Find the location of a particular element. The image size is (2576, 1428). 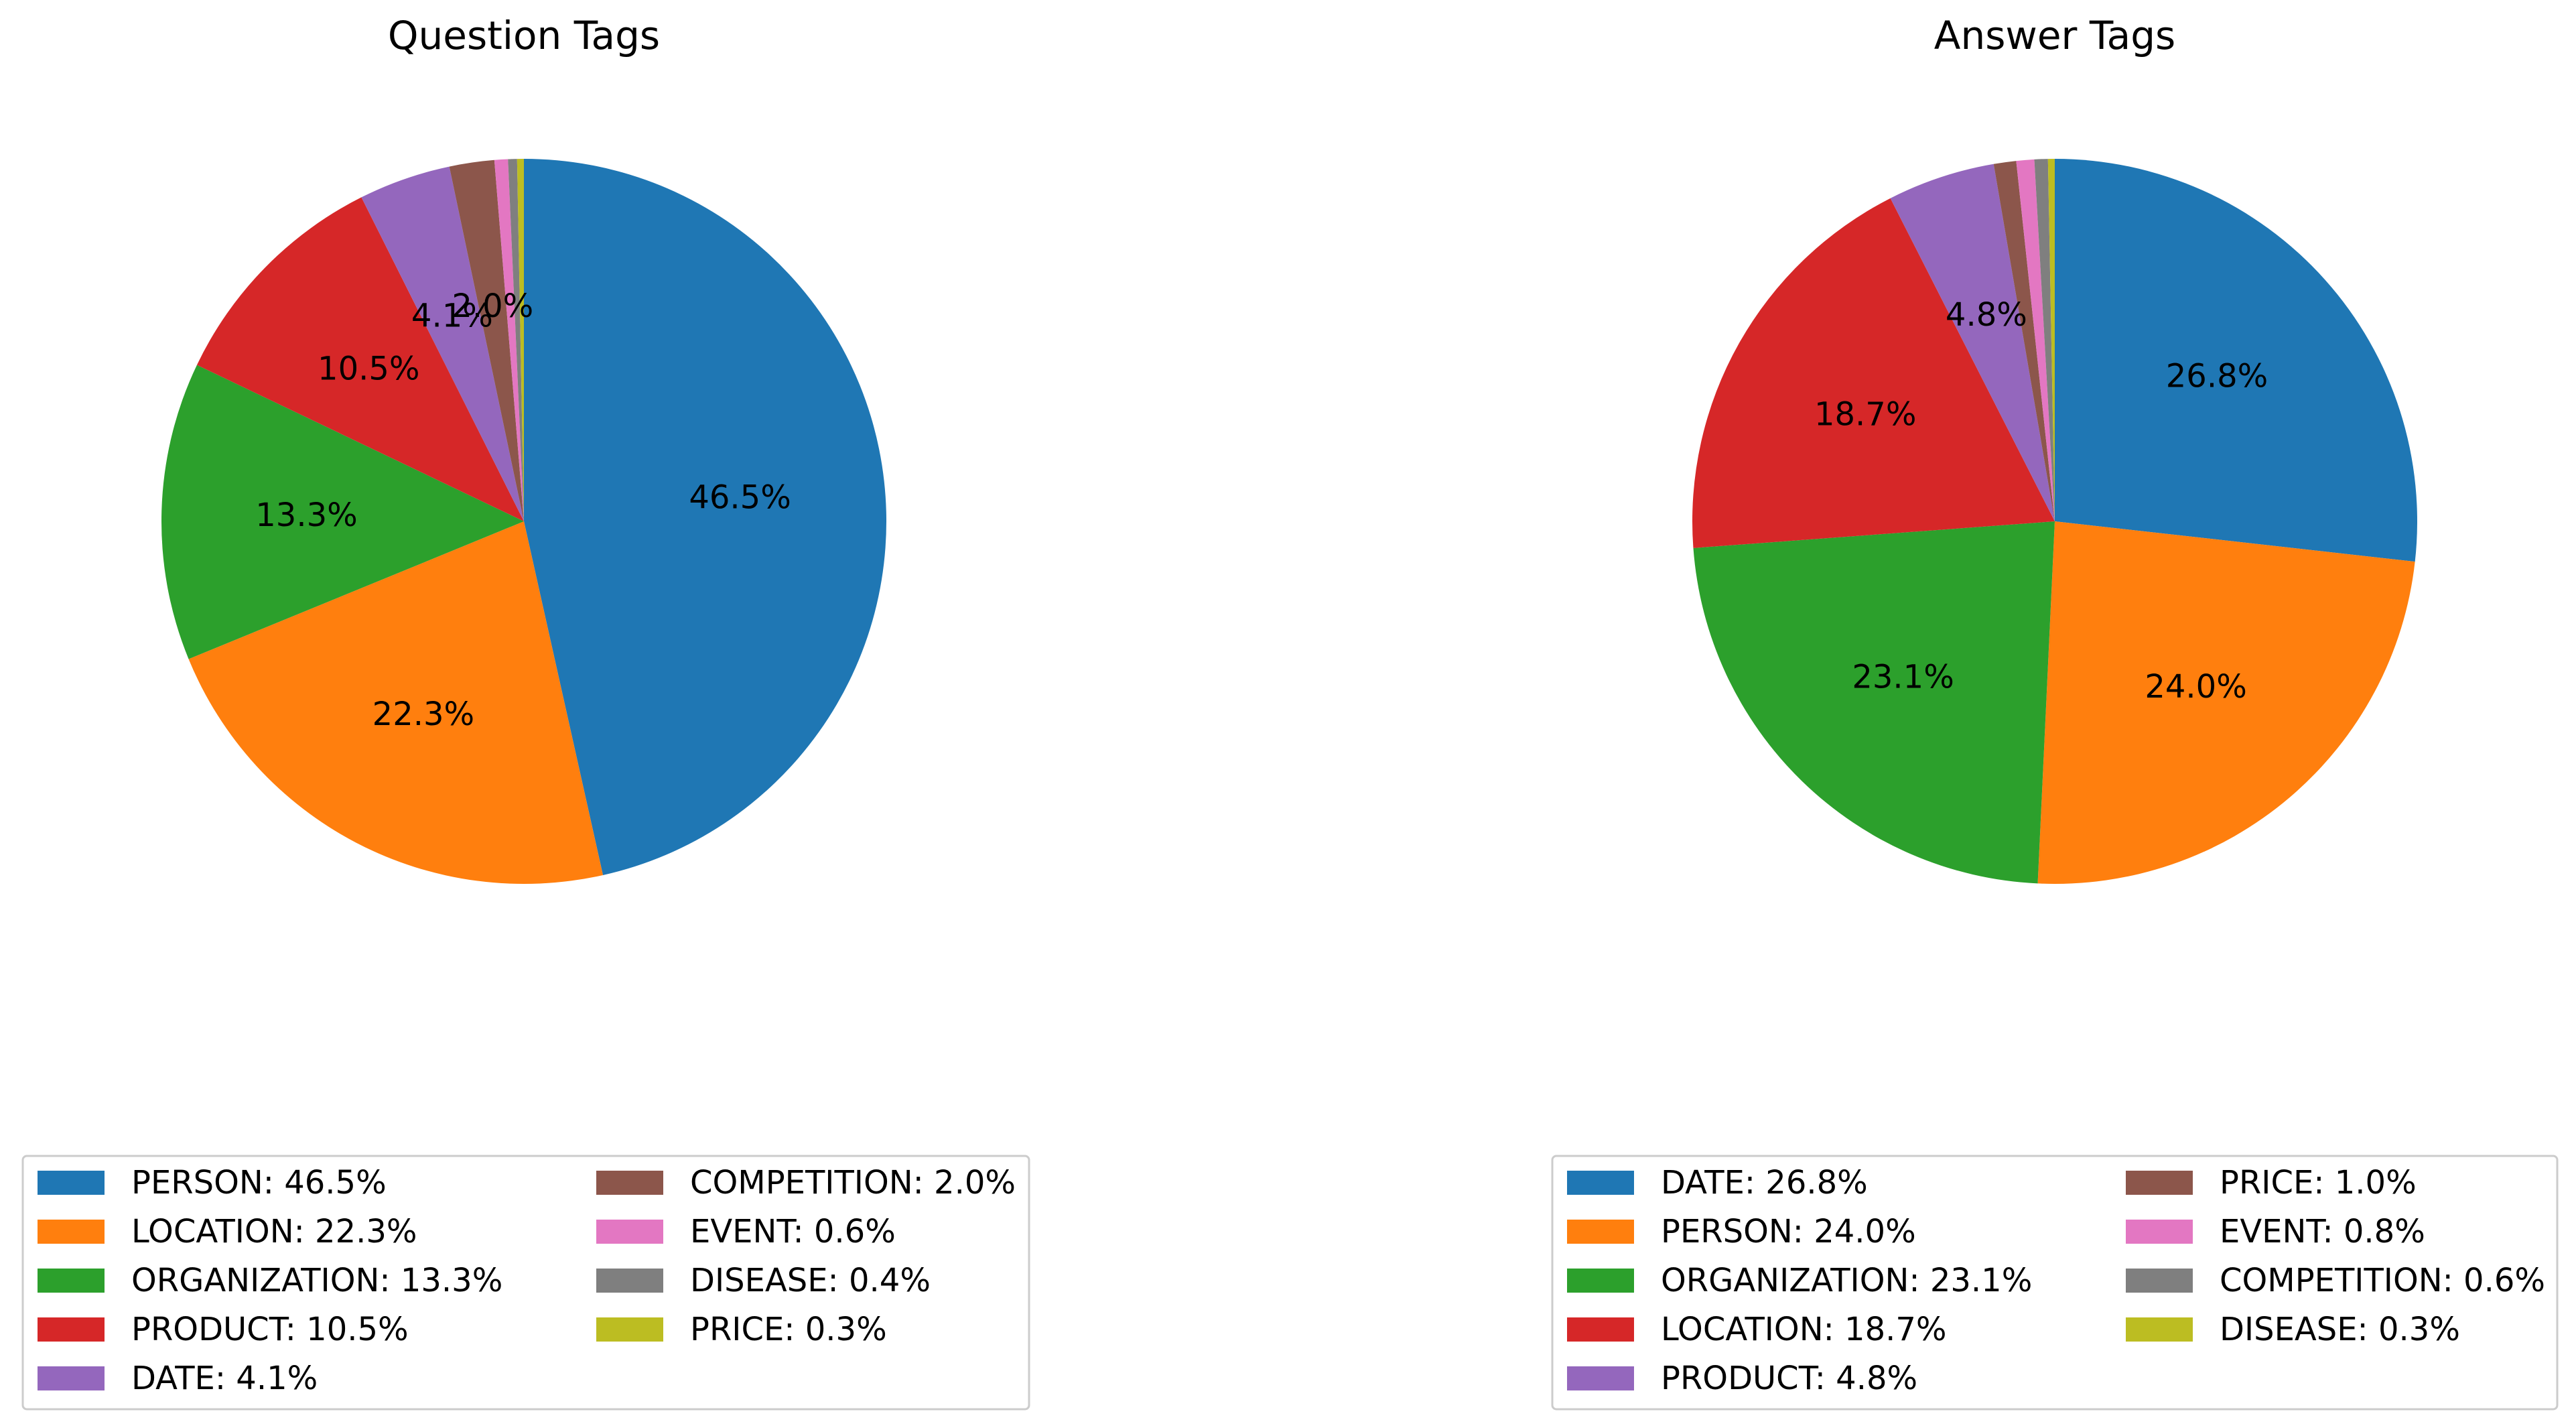

question-tags-legend-entry-location: LOCATION: 22.3% is located at coordinates (274, 1232).